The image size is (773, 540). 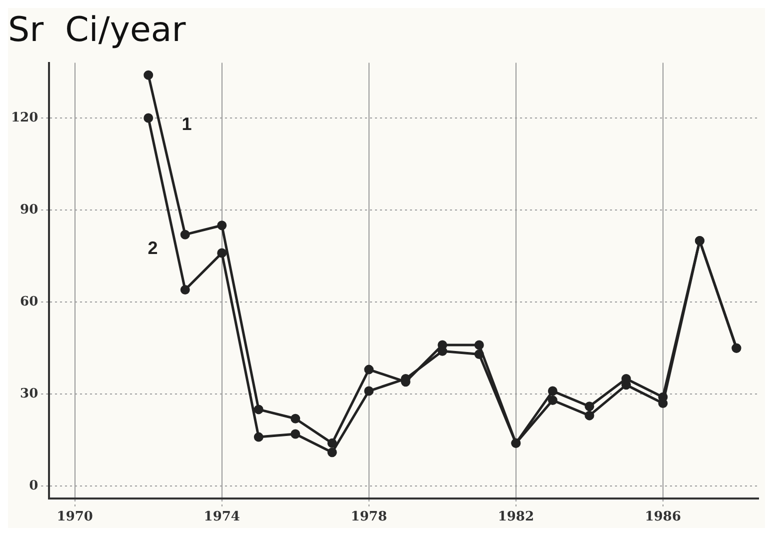 What do you see at coordinates (97, 30) in the screenshot?
I see `chart-title: Sr Ci/year` at bounding box center [97, 30].